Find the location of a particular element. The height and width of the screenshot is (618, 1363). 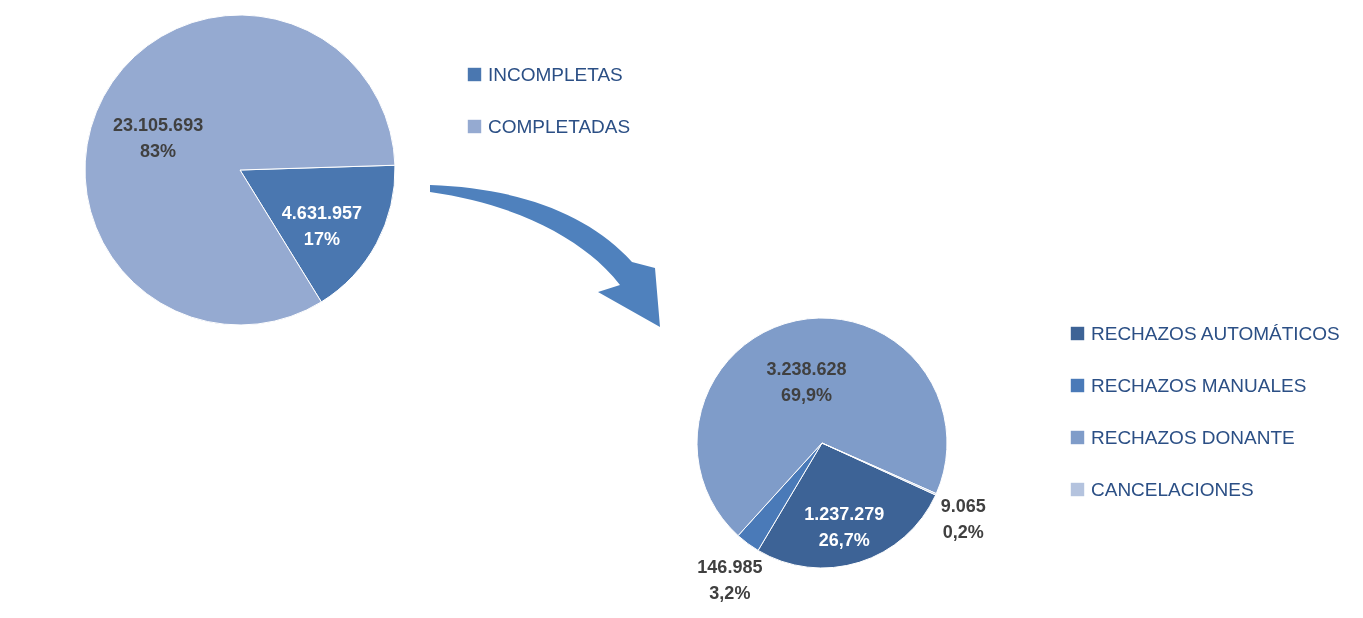

legend-label: INCOMPLETAS is located at coordinates (555, 74).